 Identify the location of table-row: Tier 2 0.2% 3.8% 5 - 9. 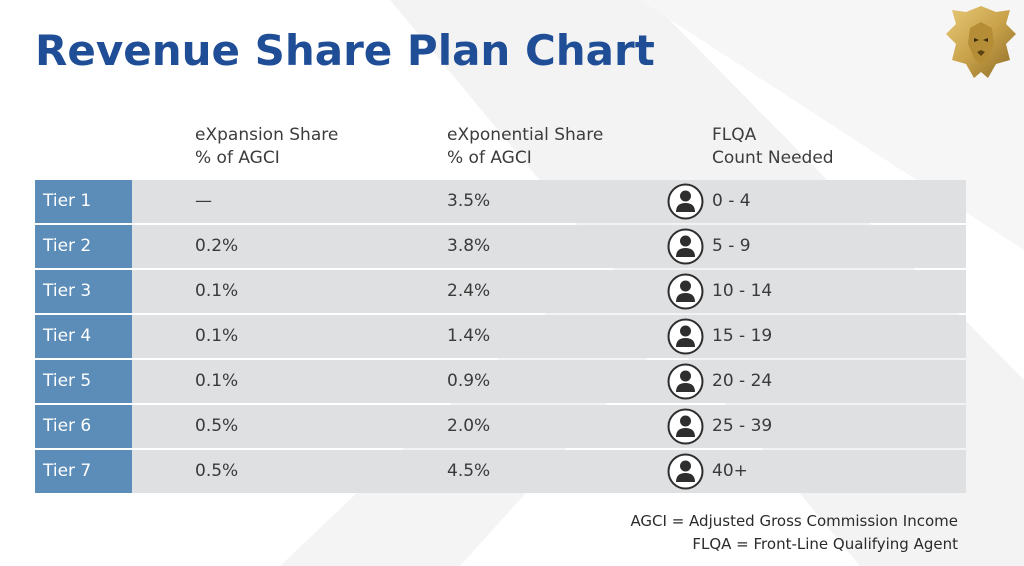
(500, 246).